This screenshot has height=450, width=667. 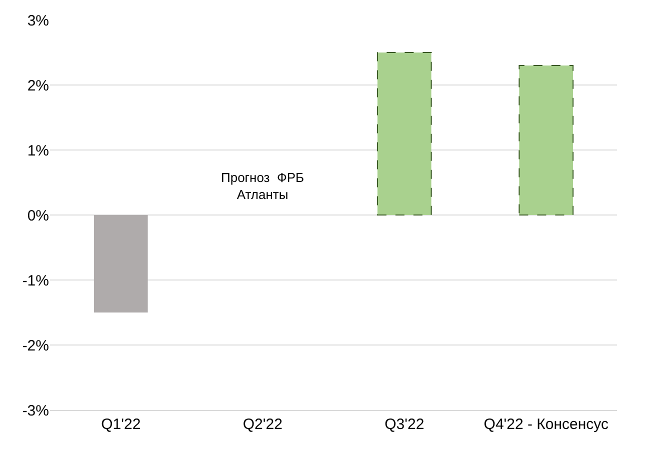 I want to click on annotation: Прогноз ФРБ Атланты, so click(x=262, y=186).